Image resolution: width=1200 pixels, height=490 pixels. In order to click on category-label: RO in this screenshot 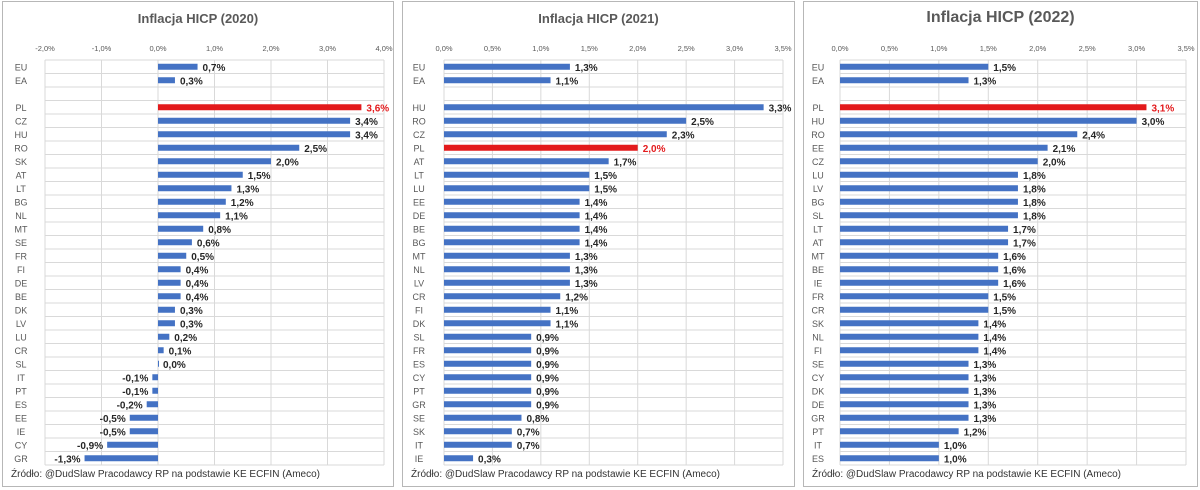, I will do `click(818, 135)`.